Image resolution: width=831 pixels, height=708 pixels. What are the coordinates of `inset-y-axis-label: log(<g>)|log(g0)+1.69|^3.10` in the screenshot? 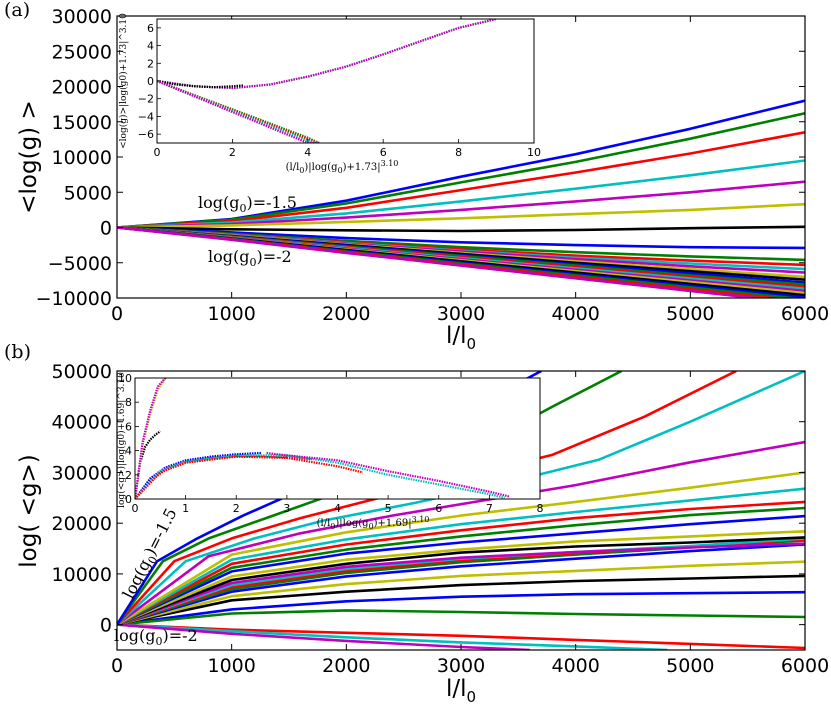 It's located at (121, 440).